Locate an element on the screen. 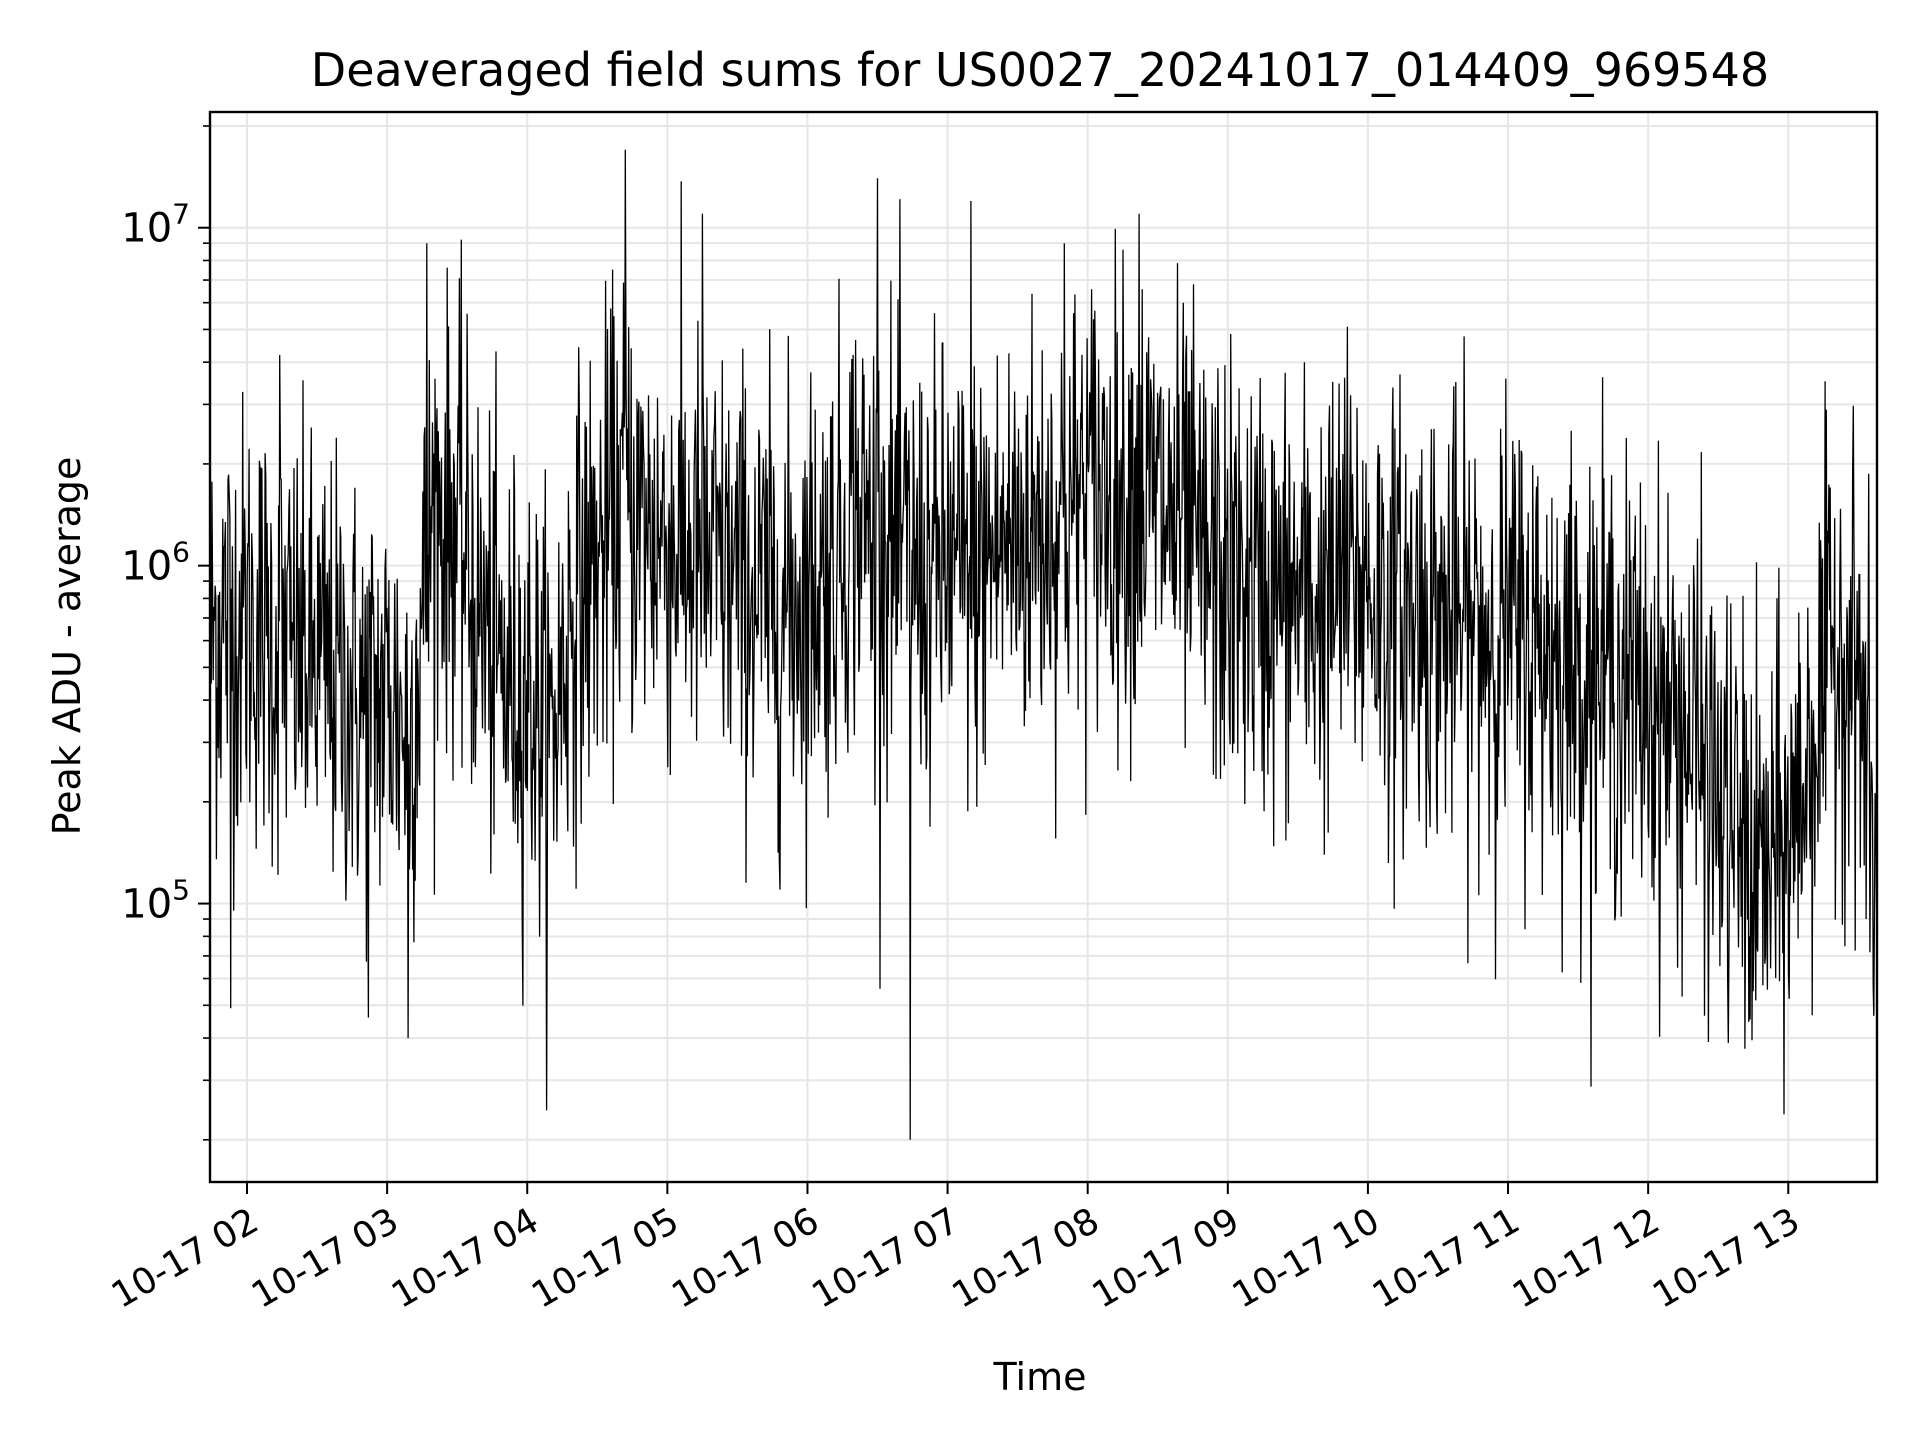 This screenshot has width=1920, height=1440. y-tick-label: 10⁵ is located at coordinates (155, 901).